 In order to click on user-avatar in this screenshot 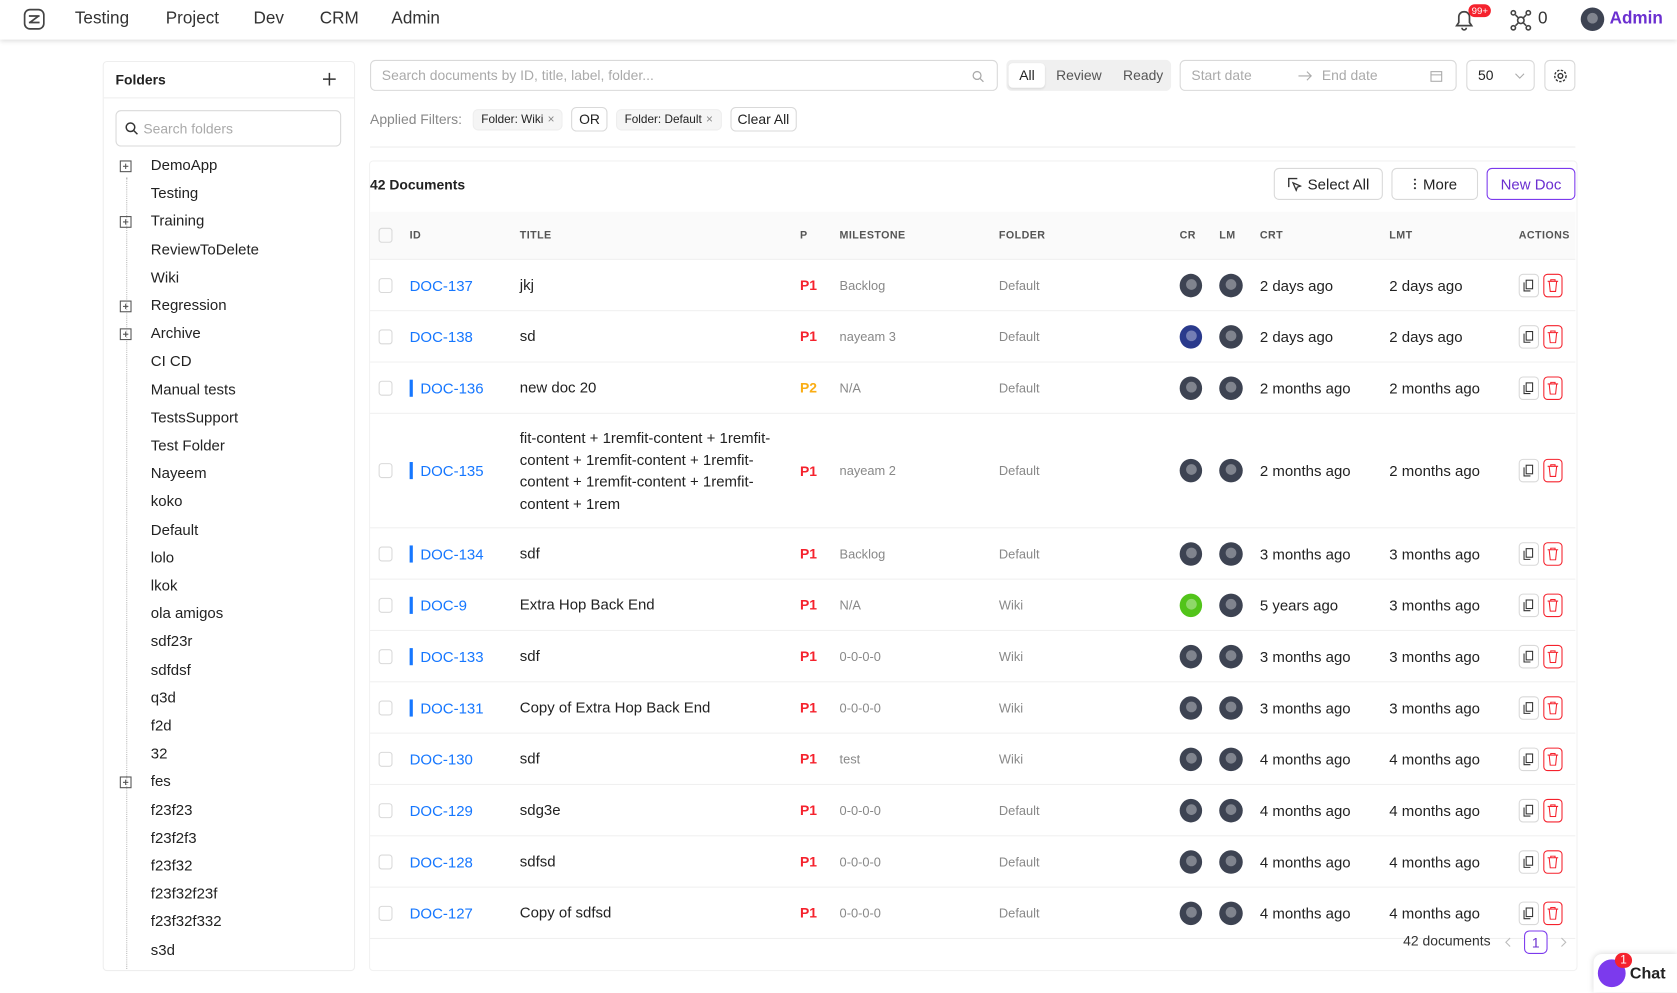, I will do `click(1592, 19)`.